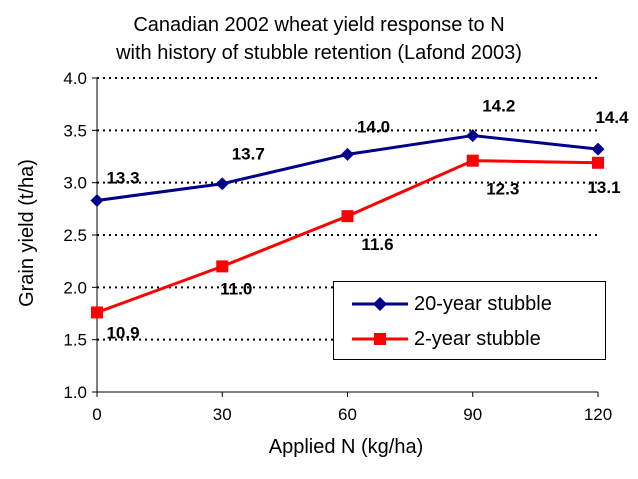  Describe the element at coordinates (96, 414) in the screenshot. I see `x-tick-label: 0` at that location.